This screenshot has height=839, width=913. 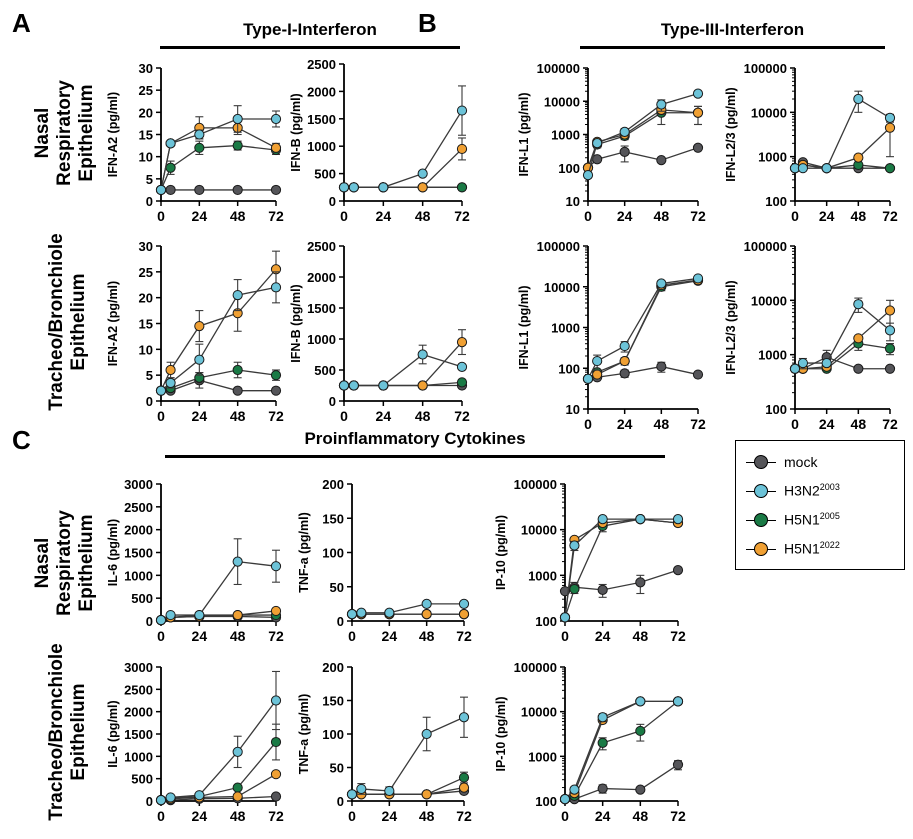 What do you see at coordinates (146, 298) in the screenshot?
I see `y-tick-label: 20` at bounding box center [146, 298].